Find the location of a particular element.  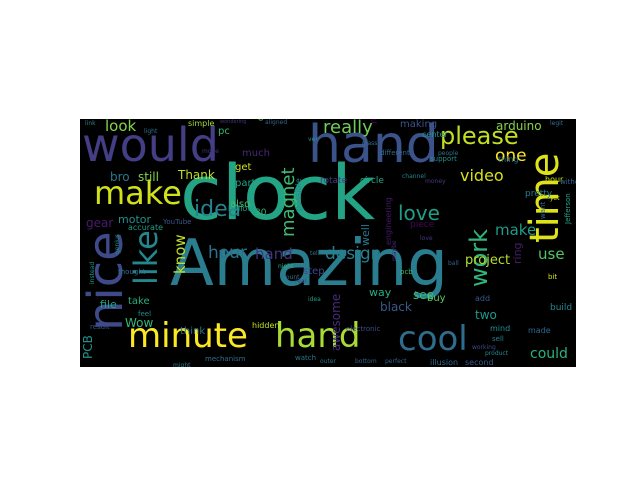

word: bottom is located at coordinates (366, 361).